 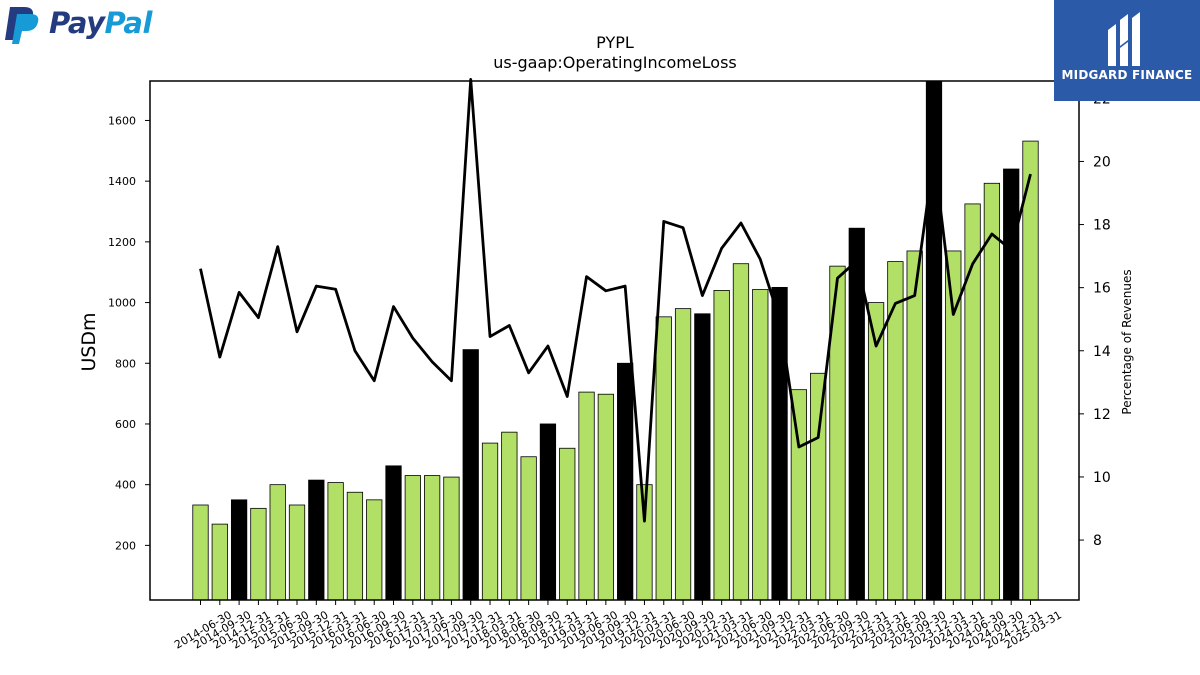 I want to click on y2-tick-label: 16, so click(x=1102, y=289).